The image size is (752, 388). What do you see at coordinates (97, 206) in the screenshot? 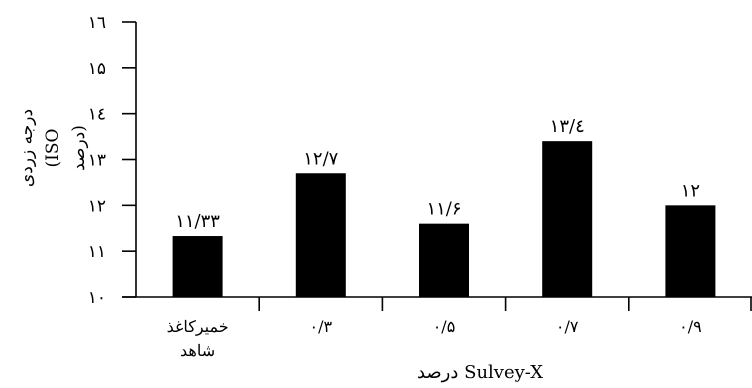
I see `y-tick-label: ۱۲` at bounding box center [97, 206].